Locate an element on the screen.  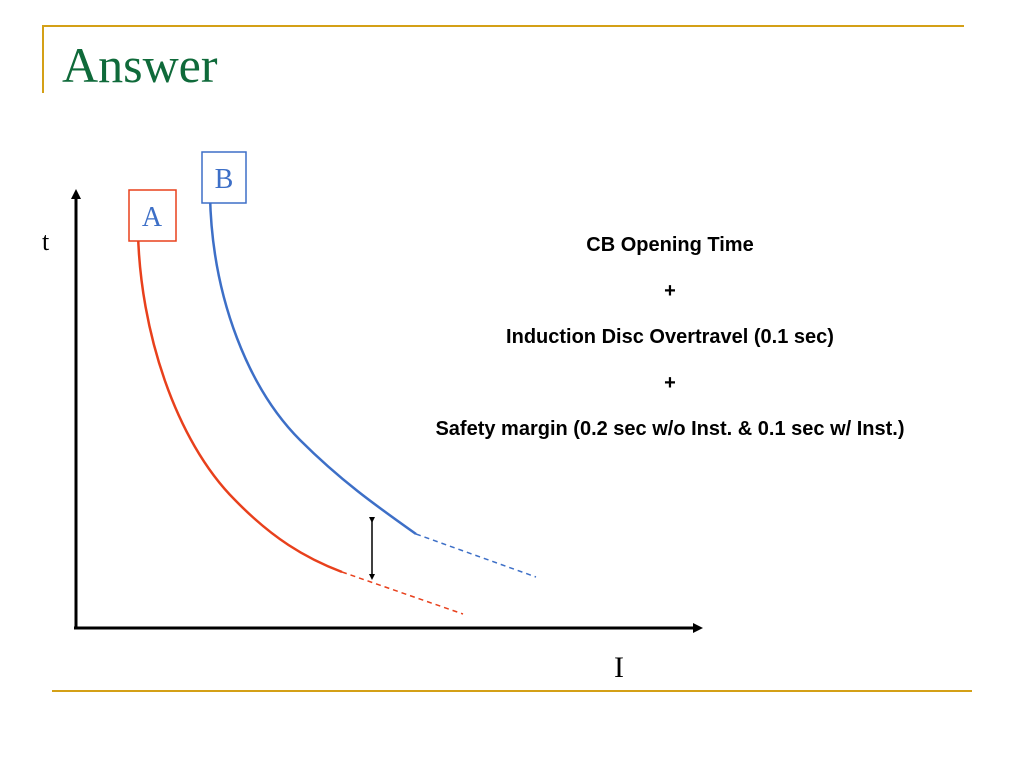
slide-title: Answer is located at coordinates (140, 65).